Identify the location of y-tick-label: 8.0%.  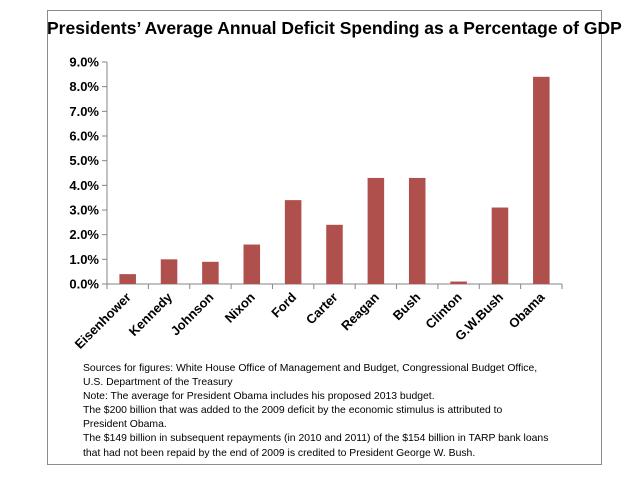
(84, 86).